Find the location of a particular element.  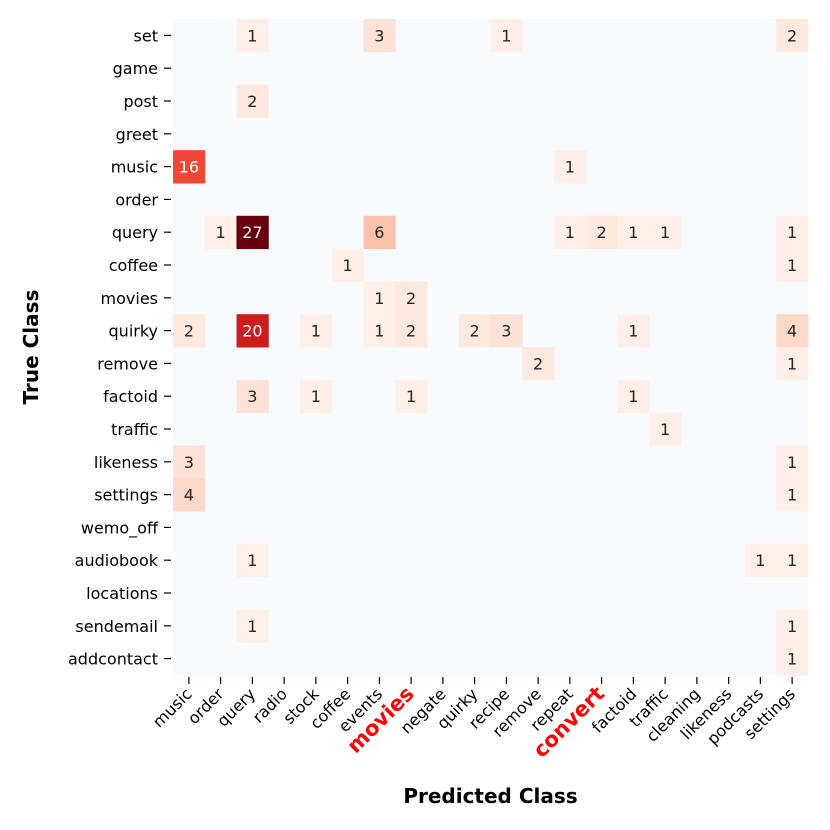

y-tick-label: addcontact is located at coordinates (113, 659).